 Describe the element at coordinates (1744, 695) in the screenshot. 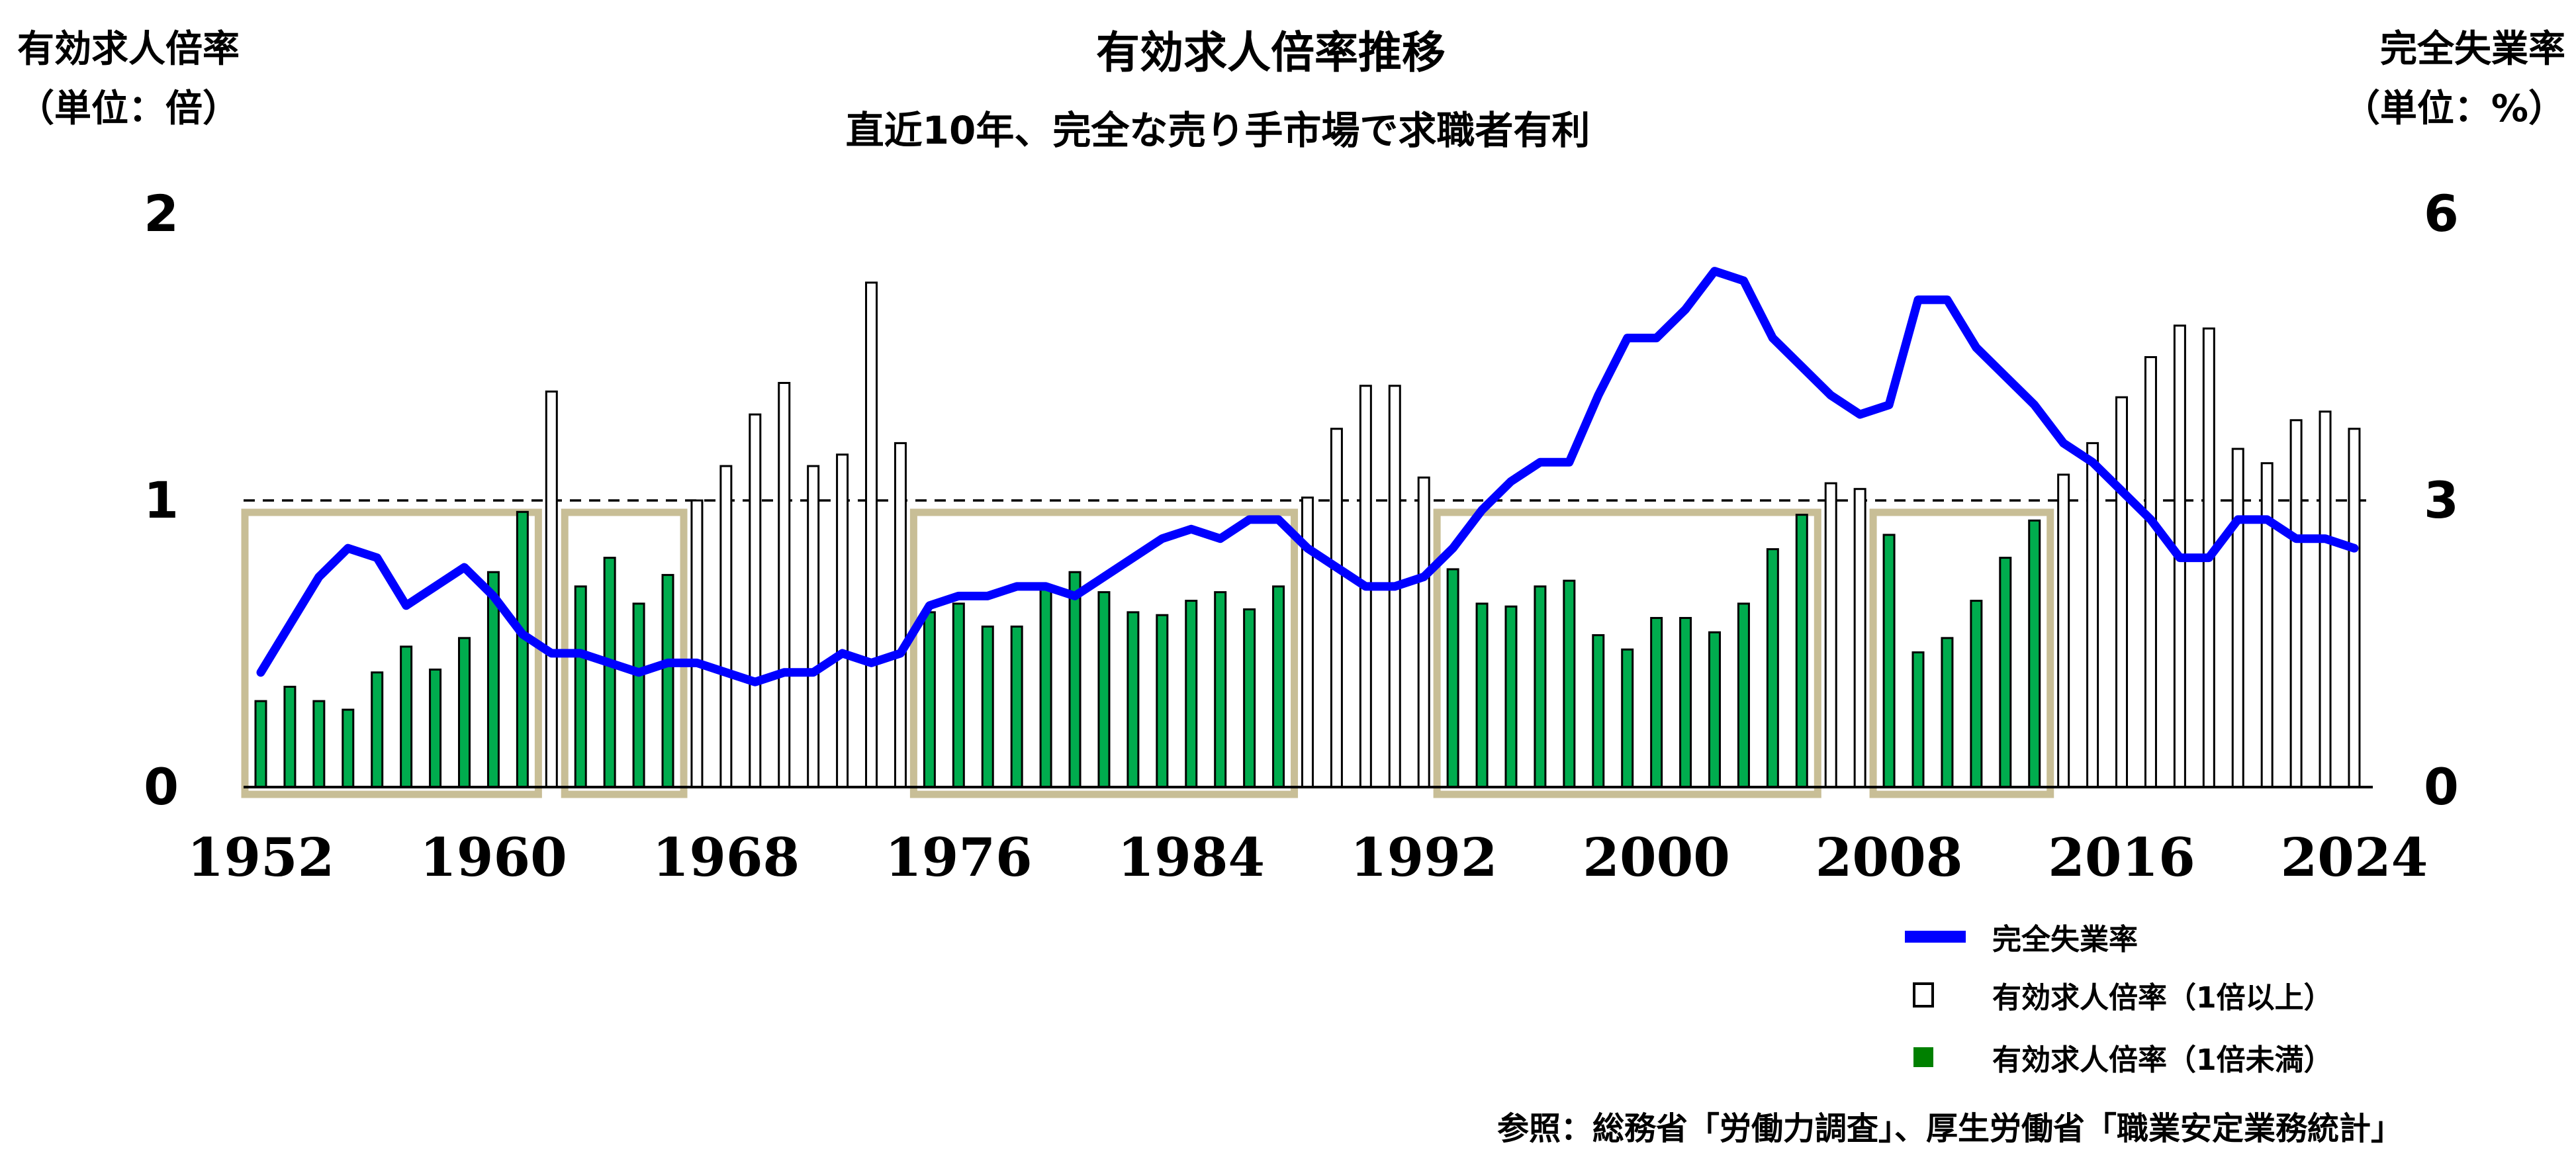

I see `bar-2003` at that location.